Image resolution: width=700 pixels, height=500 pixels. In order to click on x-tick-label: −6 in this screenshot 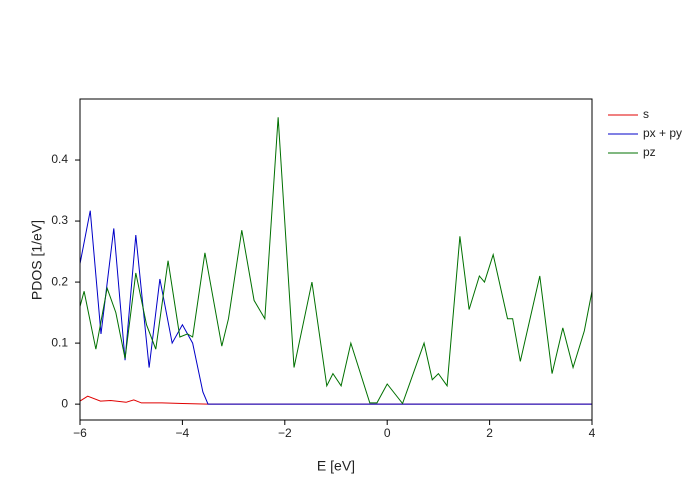, I will do `click(80, 433)`.